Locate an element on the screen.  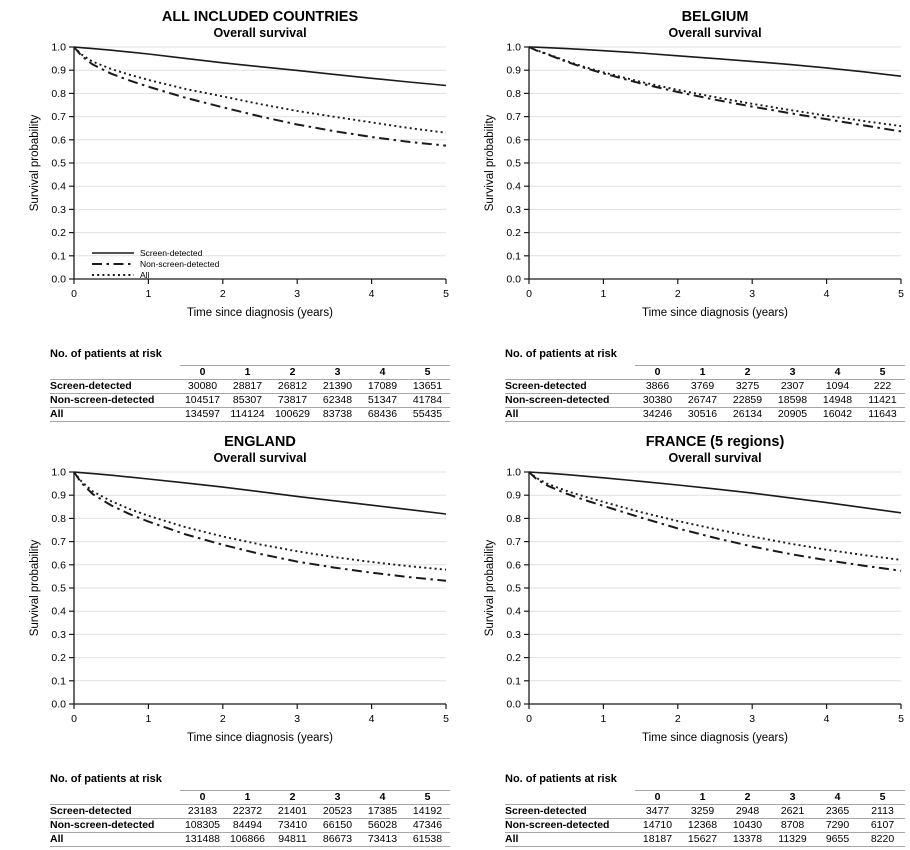
risk-count: 41784 is located at coordinates (427, 401).